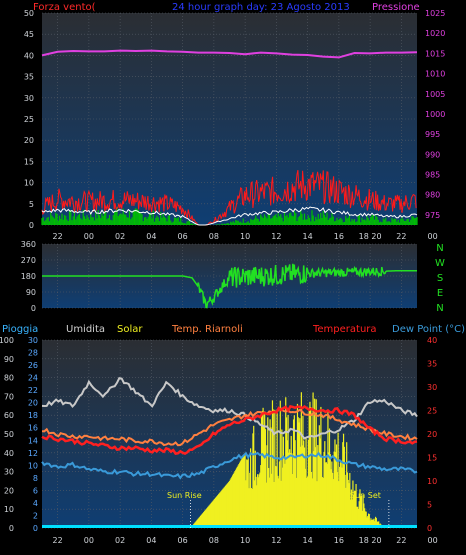  I want to click on x-tick-label-top: 02, so click(120, 236).